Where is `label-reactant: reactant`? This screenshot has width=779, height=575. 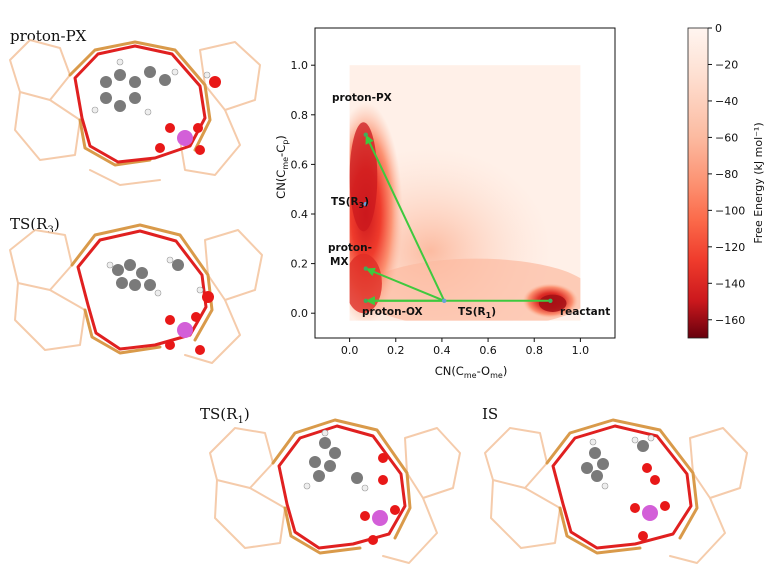
label-reactant: reactant is located at coordinates (585, 312).